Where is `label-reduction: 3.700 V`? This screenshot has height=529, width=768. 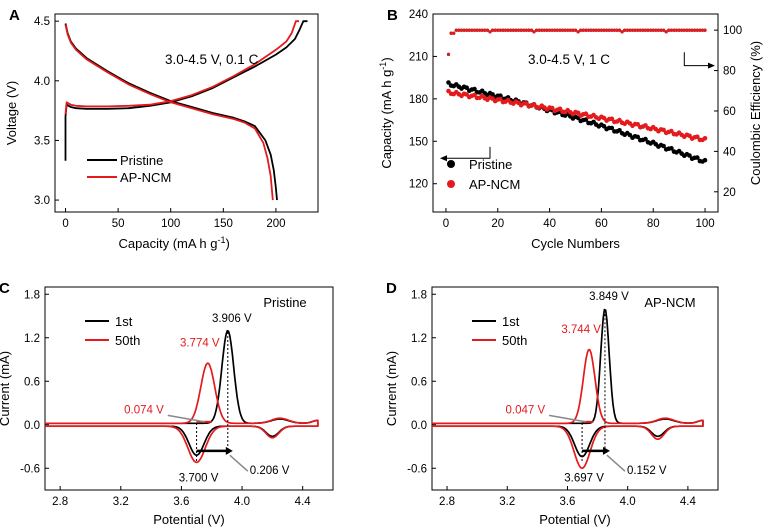
label-reduction: 3.700 V is located at coordinates (199, 478).